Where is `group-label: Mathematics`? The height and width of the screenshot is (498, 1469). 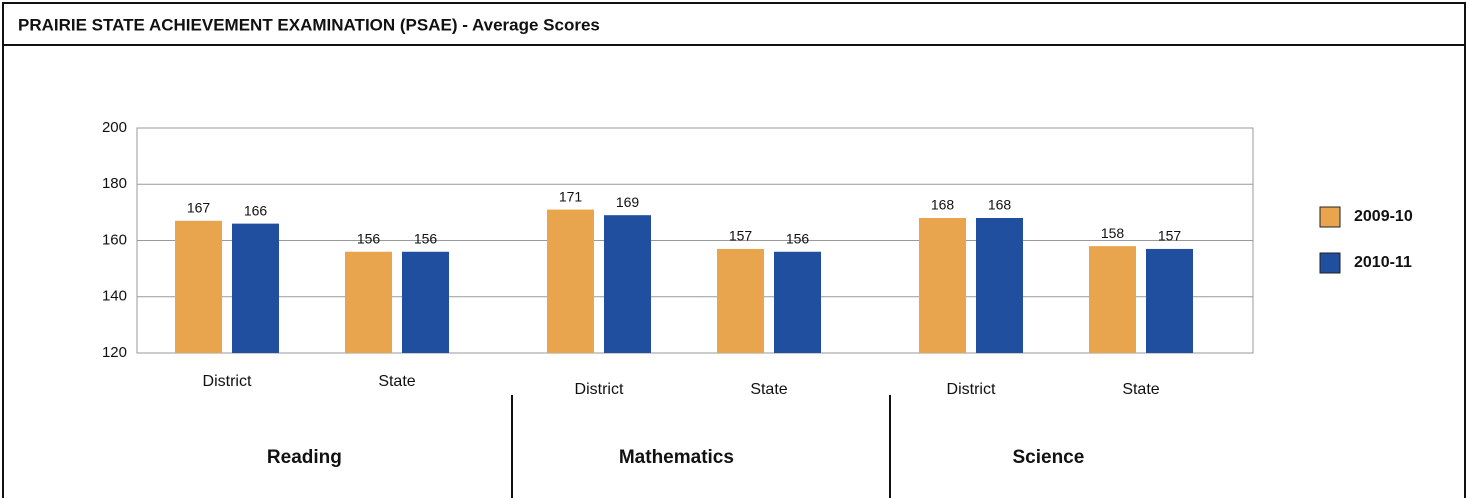 group-label: Mathematics is located at coordinates (676, 457).